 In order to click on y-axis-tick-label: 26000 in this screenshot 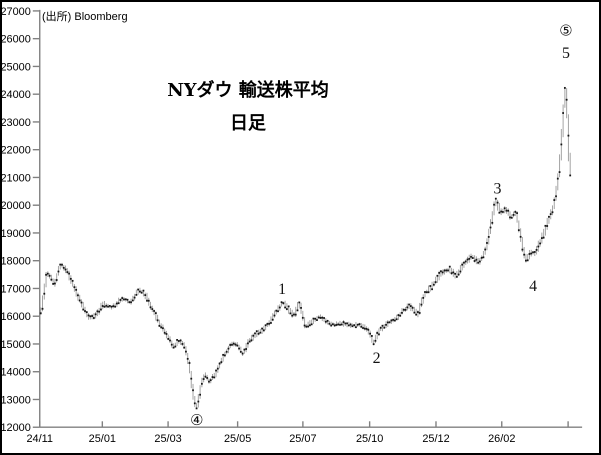, I will do `click(16, 40)`.